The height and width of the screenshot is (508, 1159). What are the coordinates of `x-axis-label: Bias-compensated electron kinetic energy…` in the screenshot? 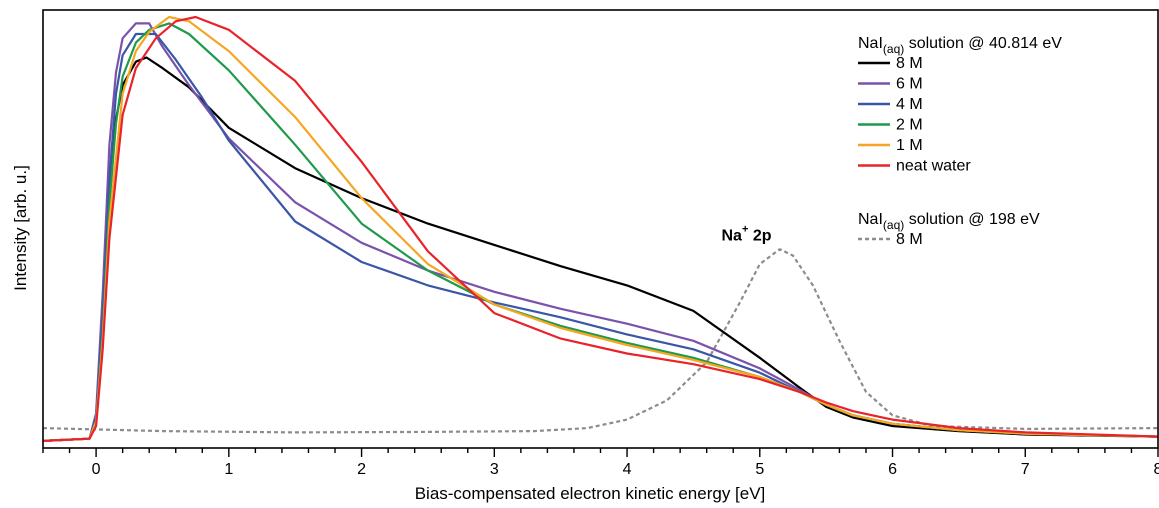 It's located at (590, 493).